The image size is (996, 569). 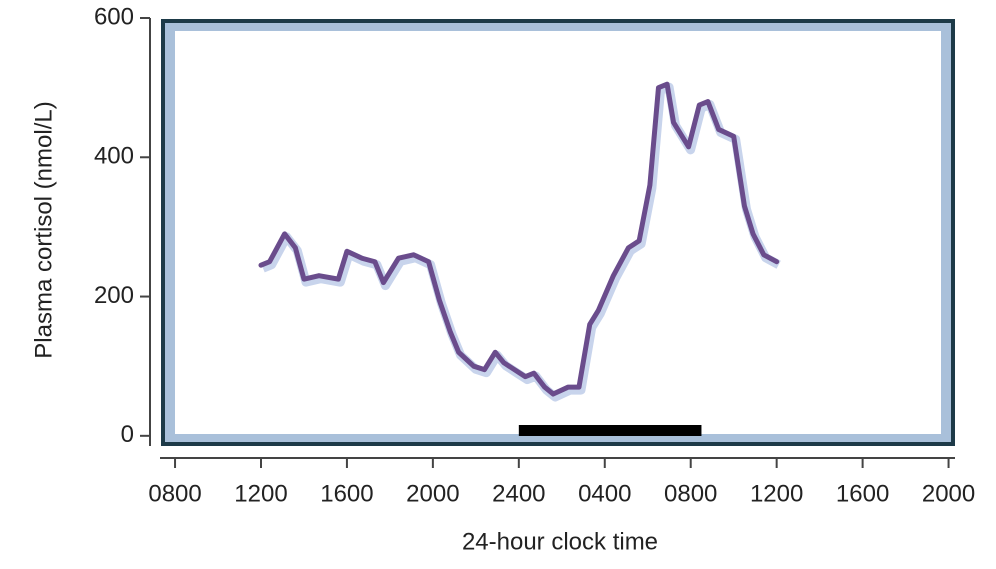 What do you see at coordinates (604, 493) in the screenshot?
I see `x-tick-label: 0400` at bounding box center [604, 493].